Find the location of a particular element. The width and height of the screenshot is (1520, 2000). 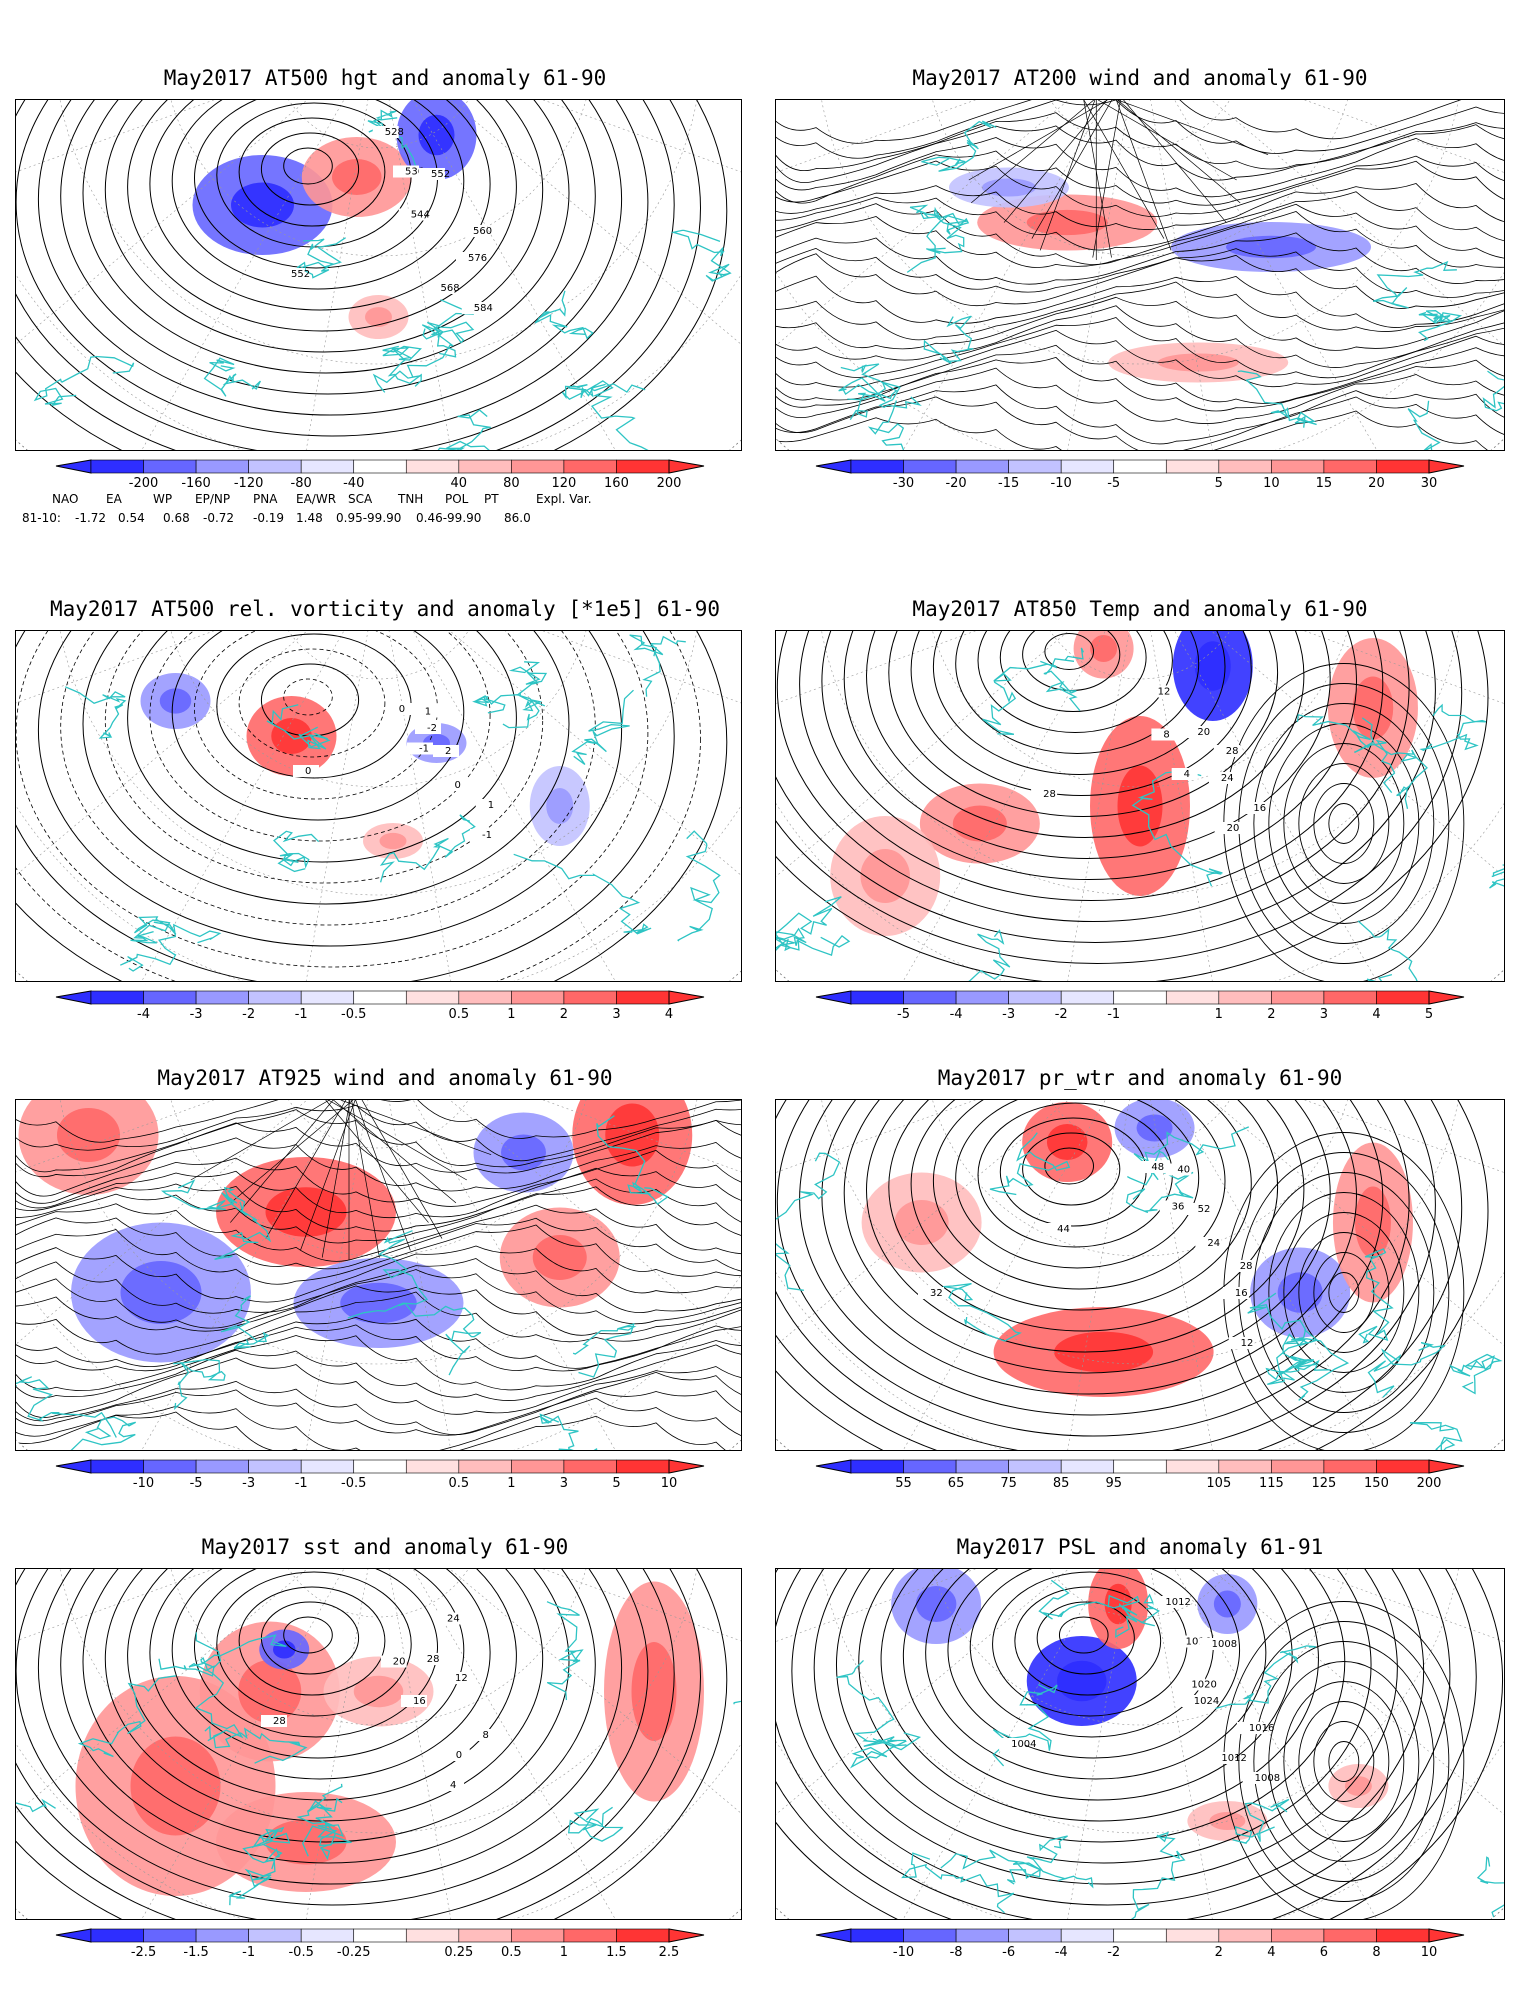

colorbar-tick-label: 95 is located at coordinates (1113, 1483).